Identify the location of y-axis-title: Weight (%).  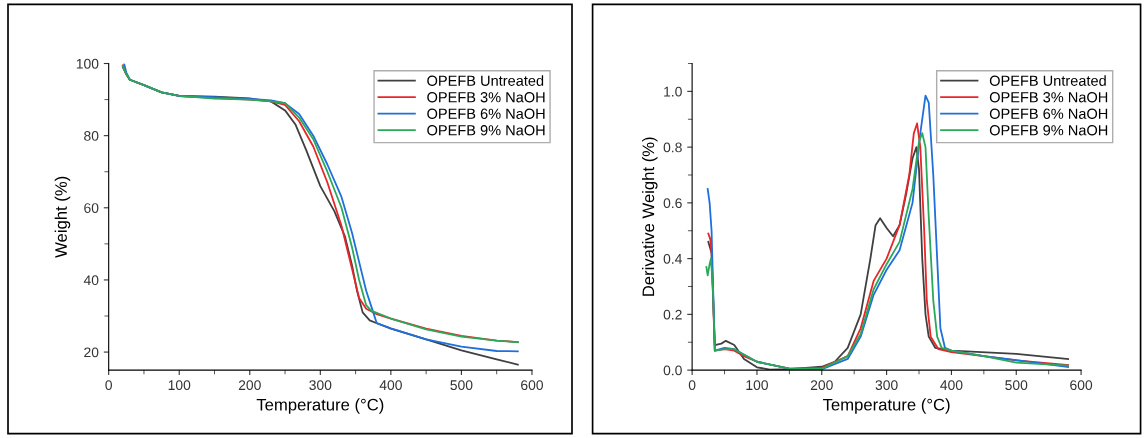
(62, 217).